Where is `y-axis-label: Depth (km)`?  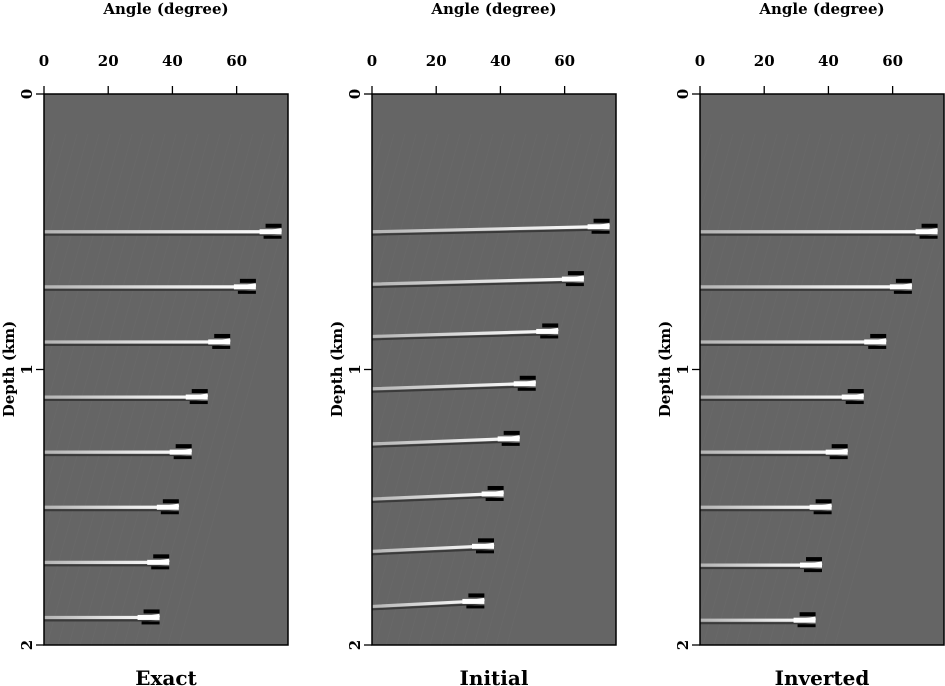
y-axis-label: Depth (km) is located at coordinates (337, 369).